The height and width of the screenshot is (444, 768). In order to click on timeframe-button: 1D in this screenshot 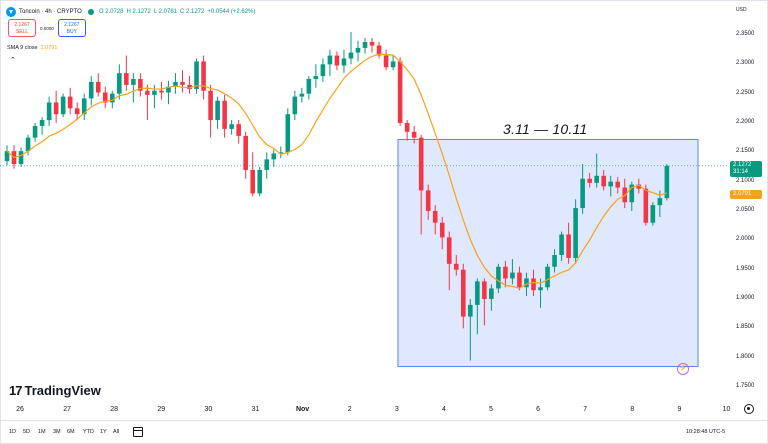, I will do `click(13, 432)`.